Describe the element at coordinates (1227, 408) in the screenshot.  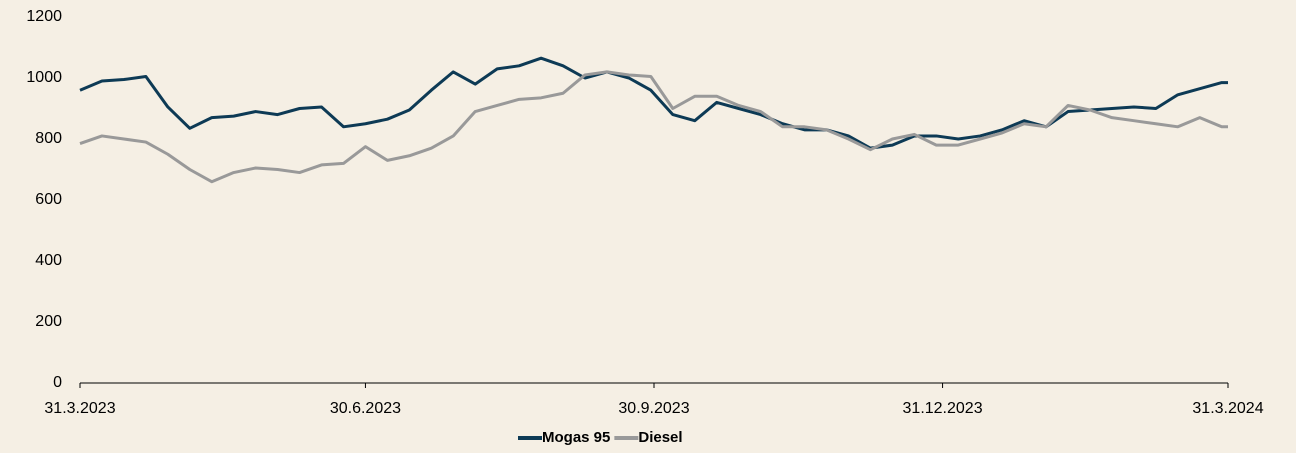
I see `x-tick-label: 31.3.2024` at that location.